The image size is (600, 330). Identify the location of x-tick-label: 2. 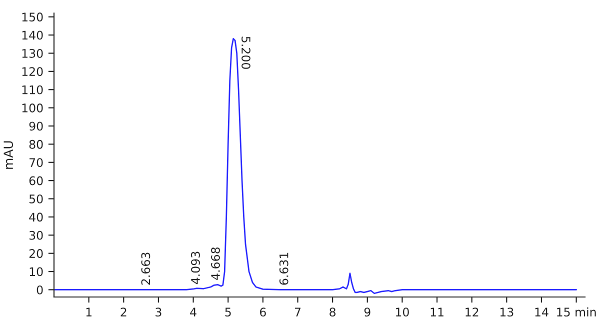
(123, 312).